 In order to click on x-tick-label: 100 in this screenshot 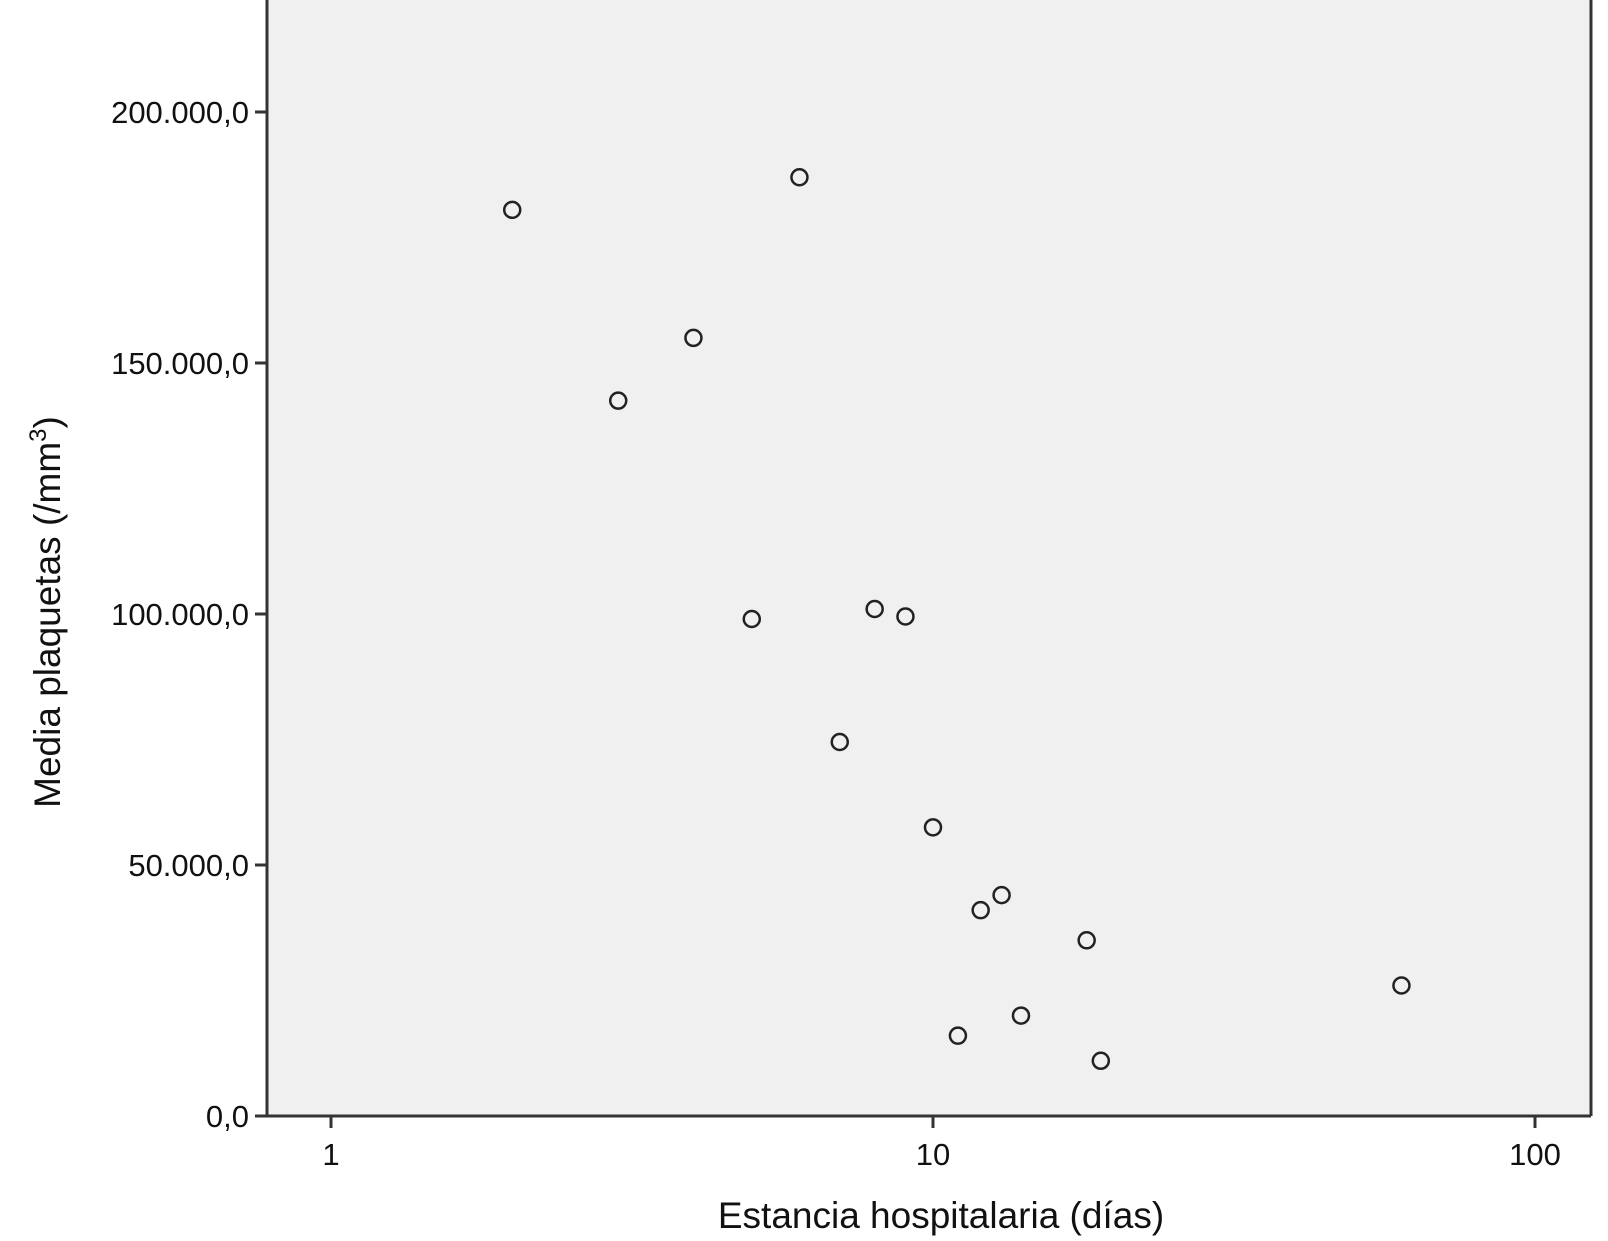, I will do `click(1535, 1154)`.